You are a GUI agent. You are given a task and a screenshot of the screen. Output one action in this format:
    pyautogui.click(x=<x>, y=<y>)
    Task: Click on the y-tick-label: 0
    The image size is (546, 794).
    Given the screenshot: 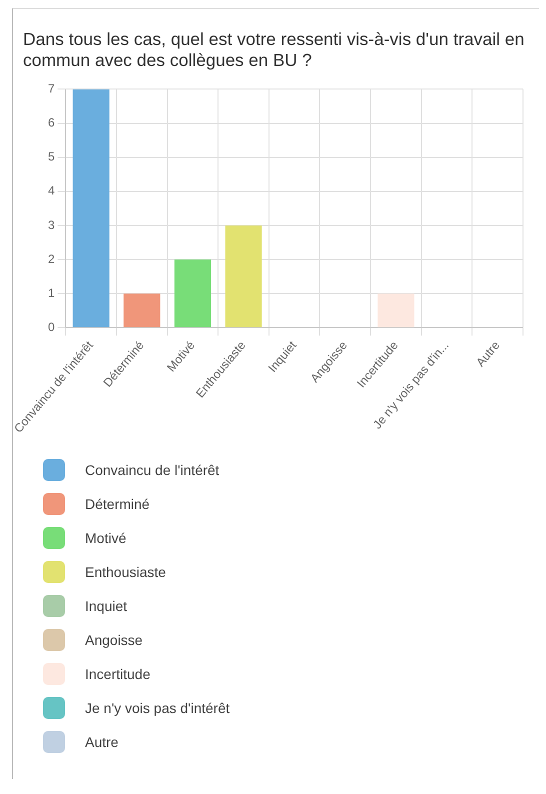 What is the action you would take?
    pyautogui.click(x=51, y=327)
    